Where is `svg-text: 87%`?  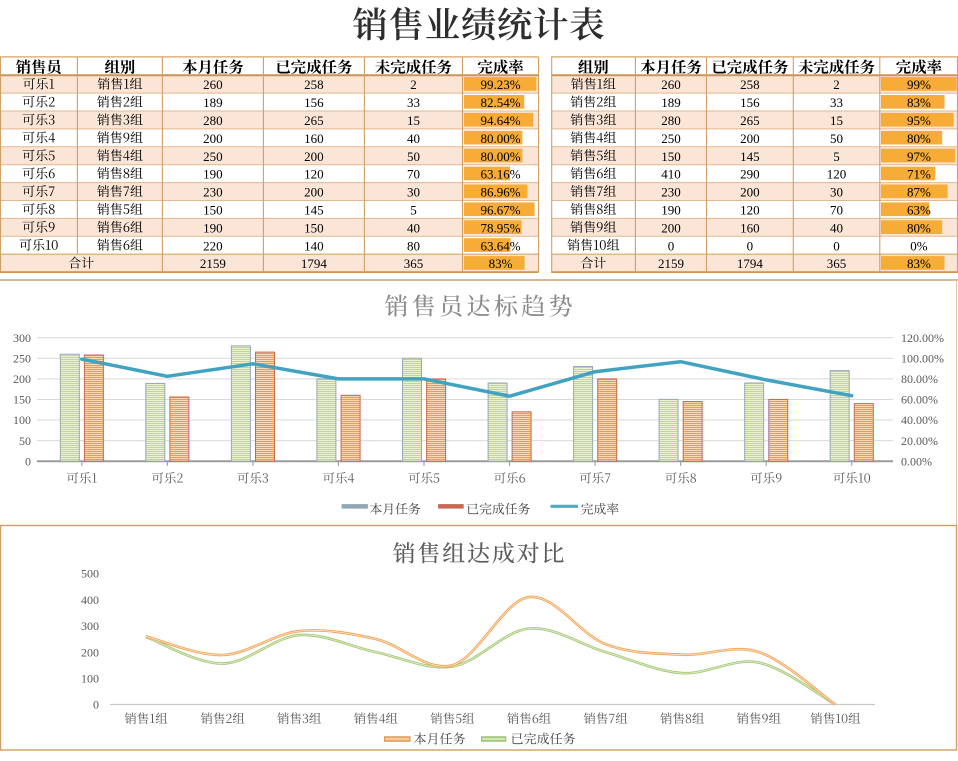
svg-text: 87% is located at coordinates (919, 192).